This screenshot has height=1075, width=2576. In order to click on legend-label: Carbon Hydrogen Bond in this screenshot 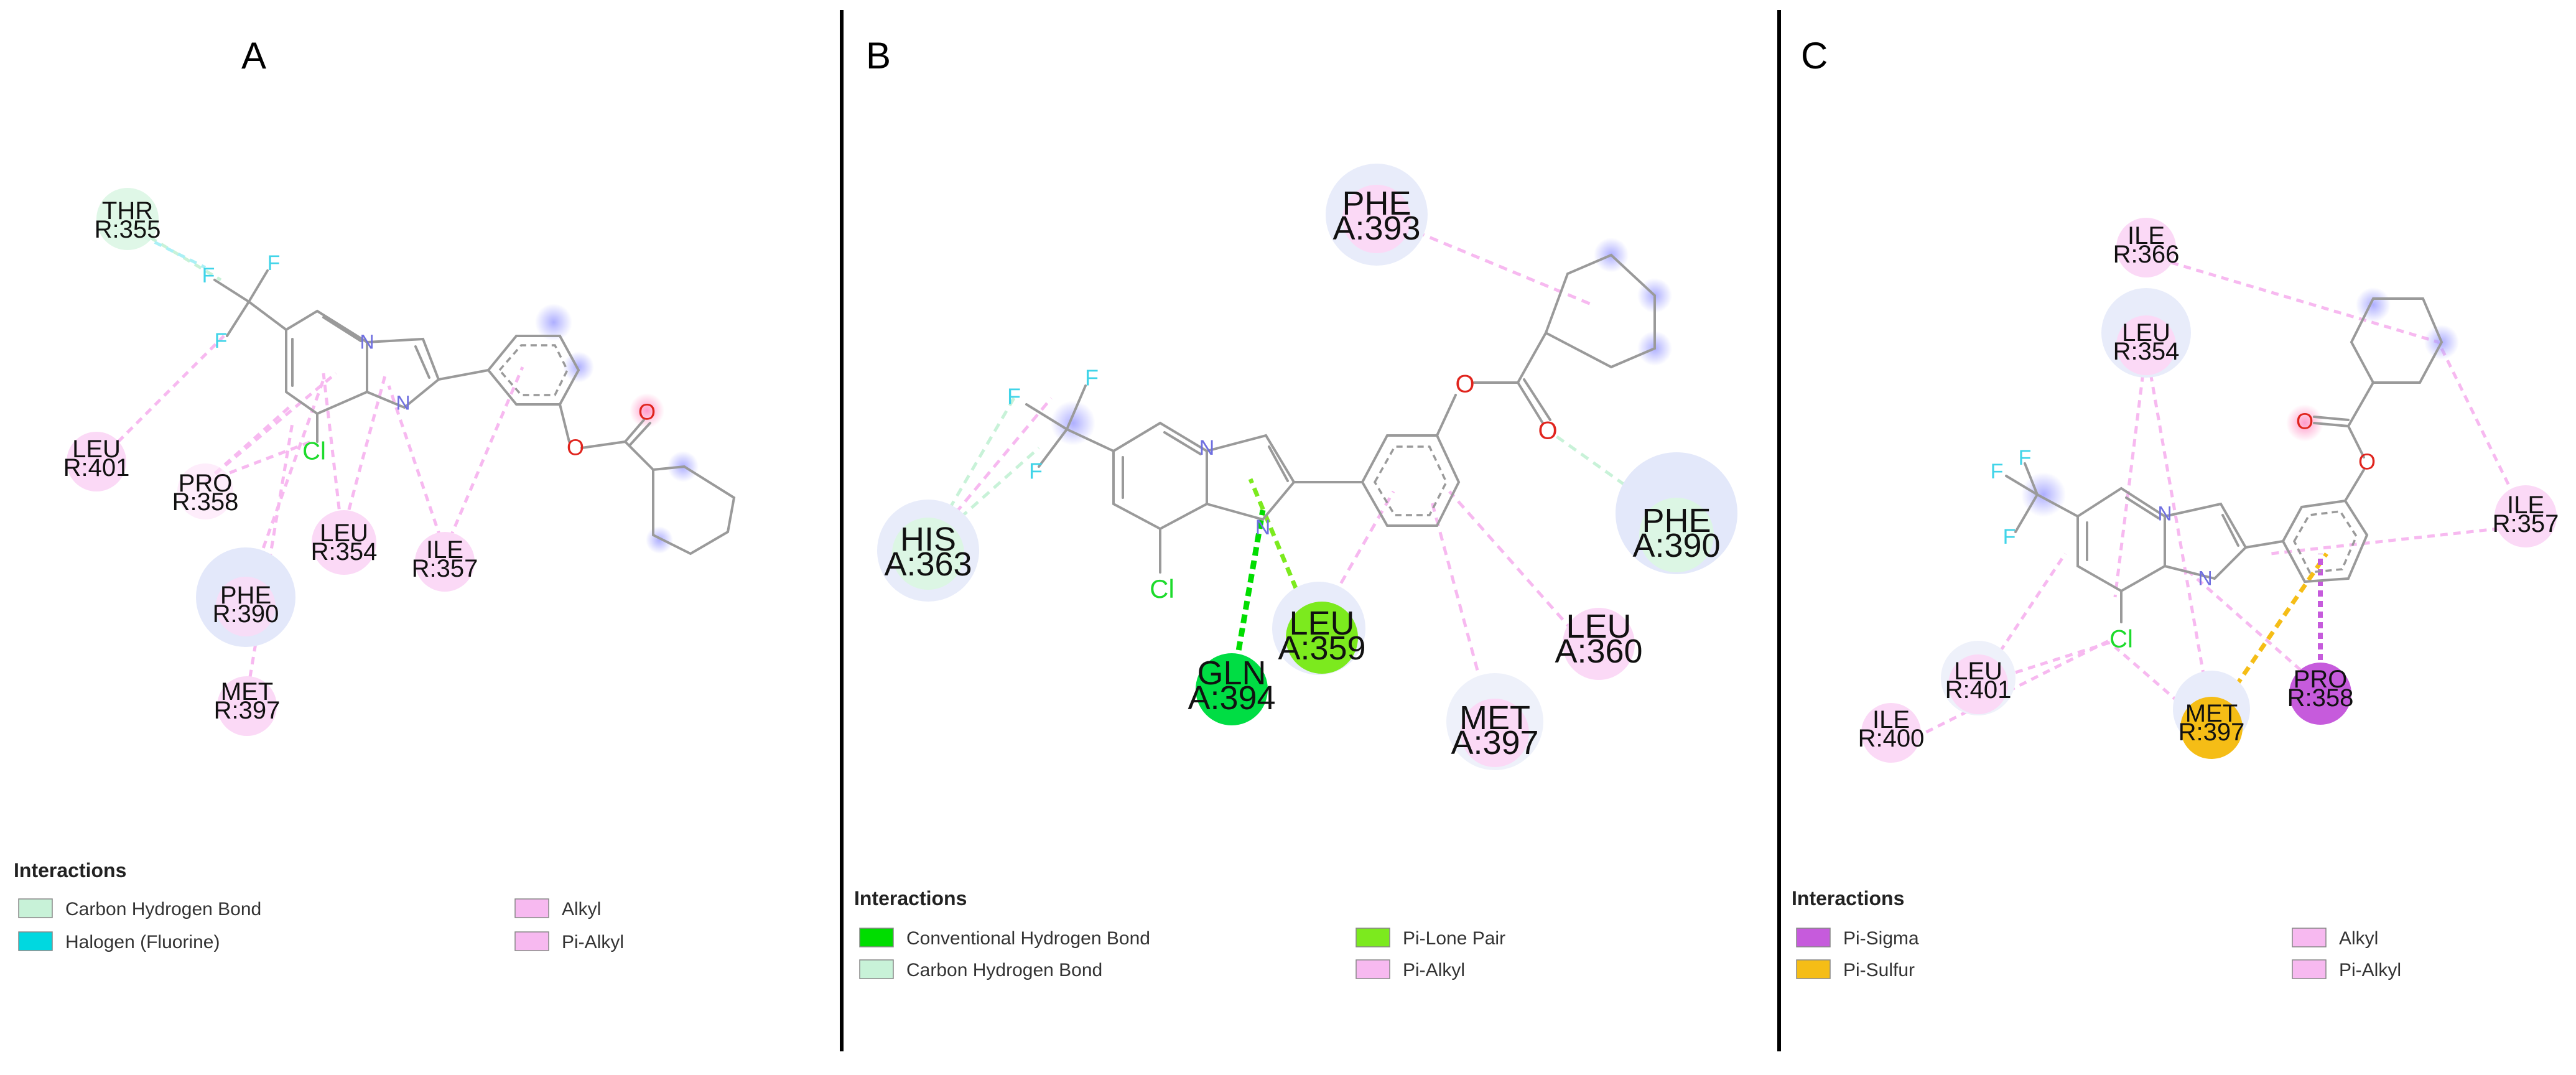, I will do `click(163, 909)`.